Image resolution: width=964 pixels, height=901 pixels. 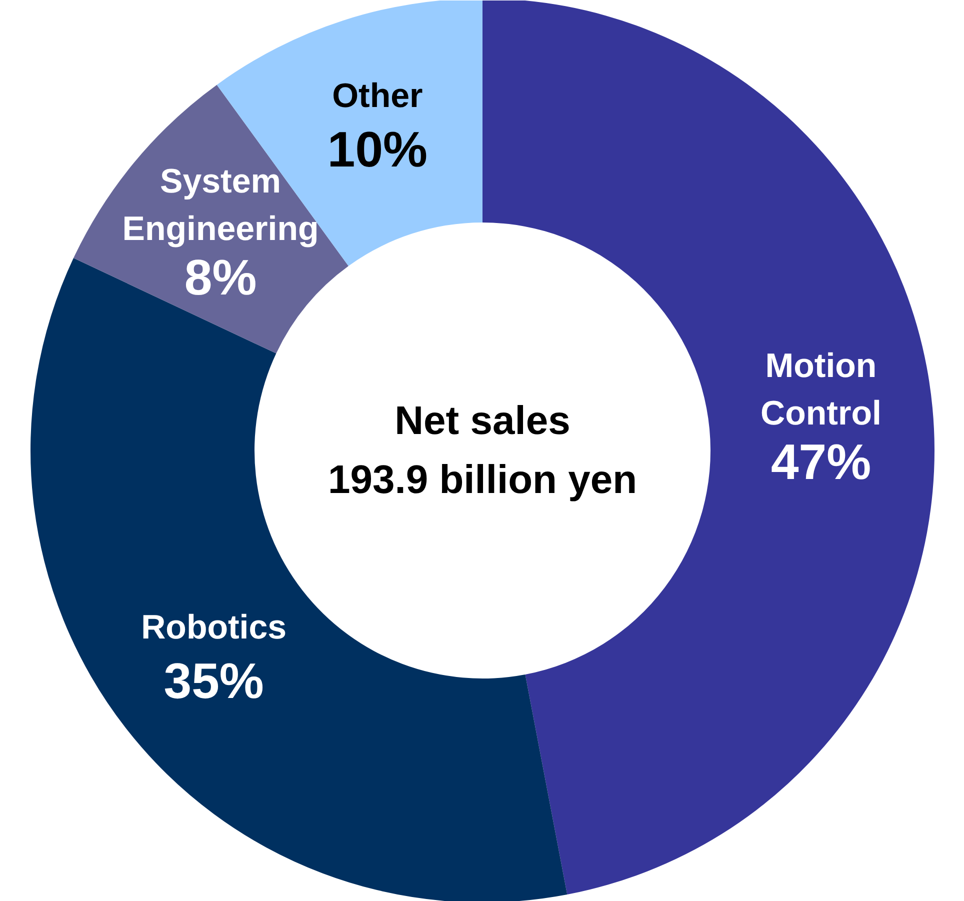 What do you see at coordinates (377, 95) in the screenshot?
I see `slice-label: Other` at bounding box center [377, 95].